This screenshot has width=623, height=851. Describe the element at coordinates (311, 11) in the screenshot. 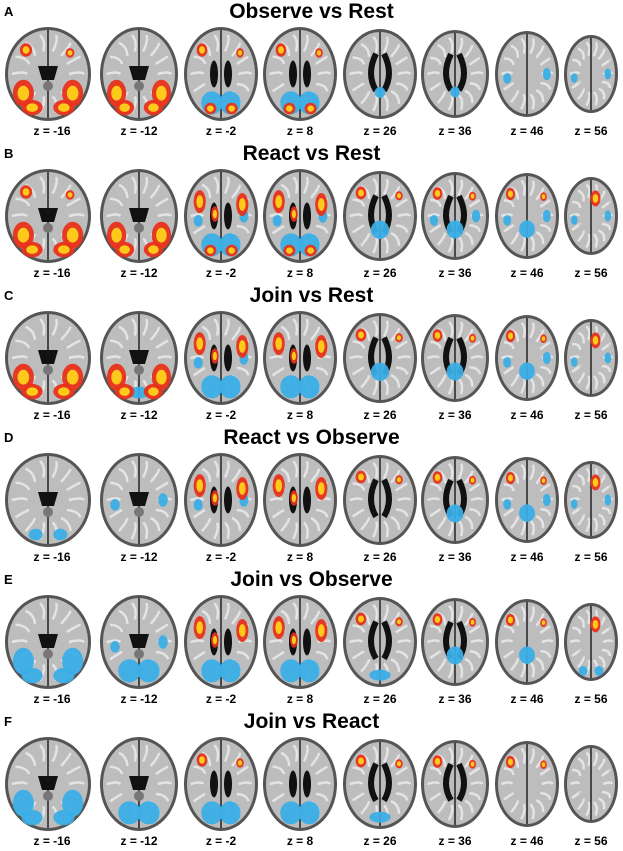

I see `panel-title: Observe vs Rest` at that location.